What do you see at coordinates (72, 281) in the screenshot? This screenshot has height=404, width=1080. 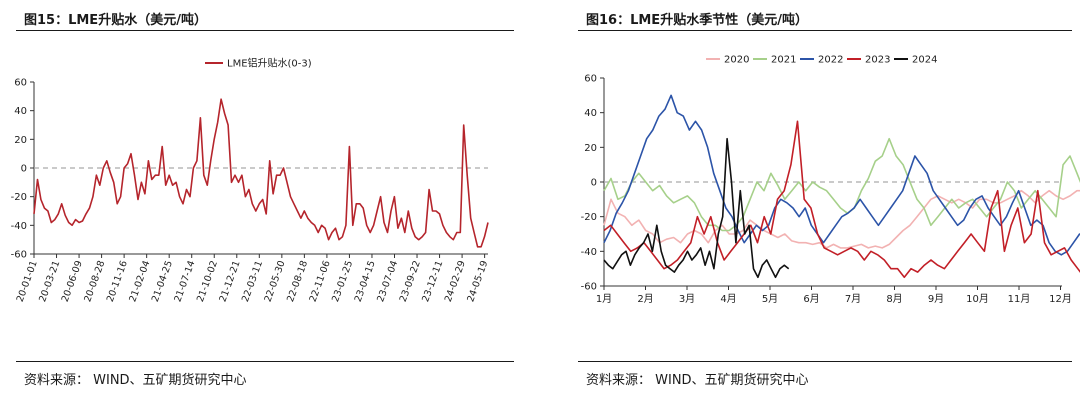 I see `x-tick-label: 20-06-09` at bounding box center [72, 281].